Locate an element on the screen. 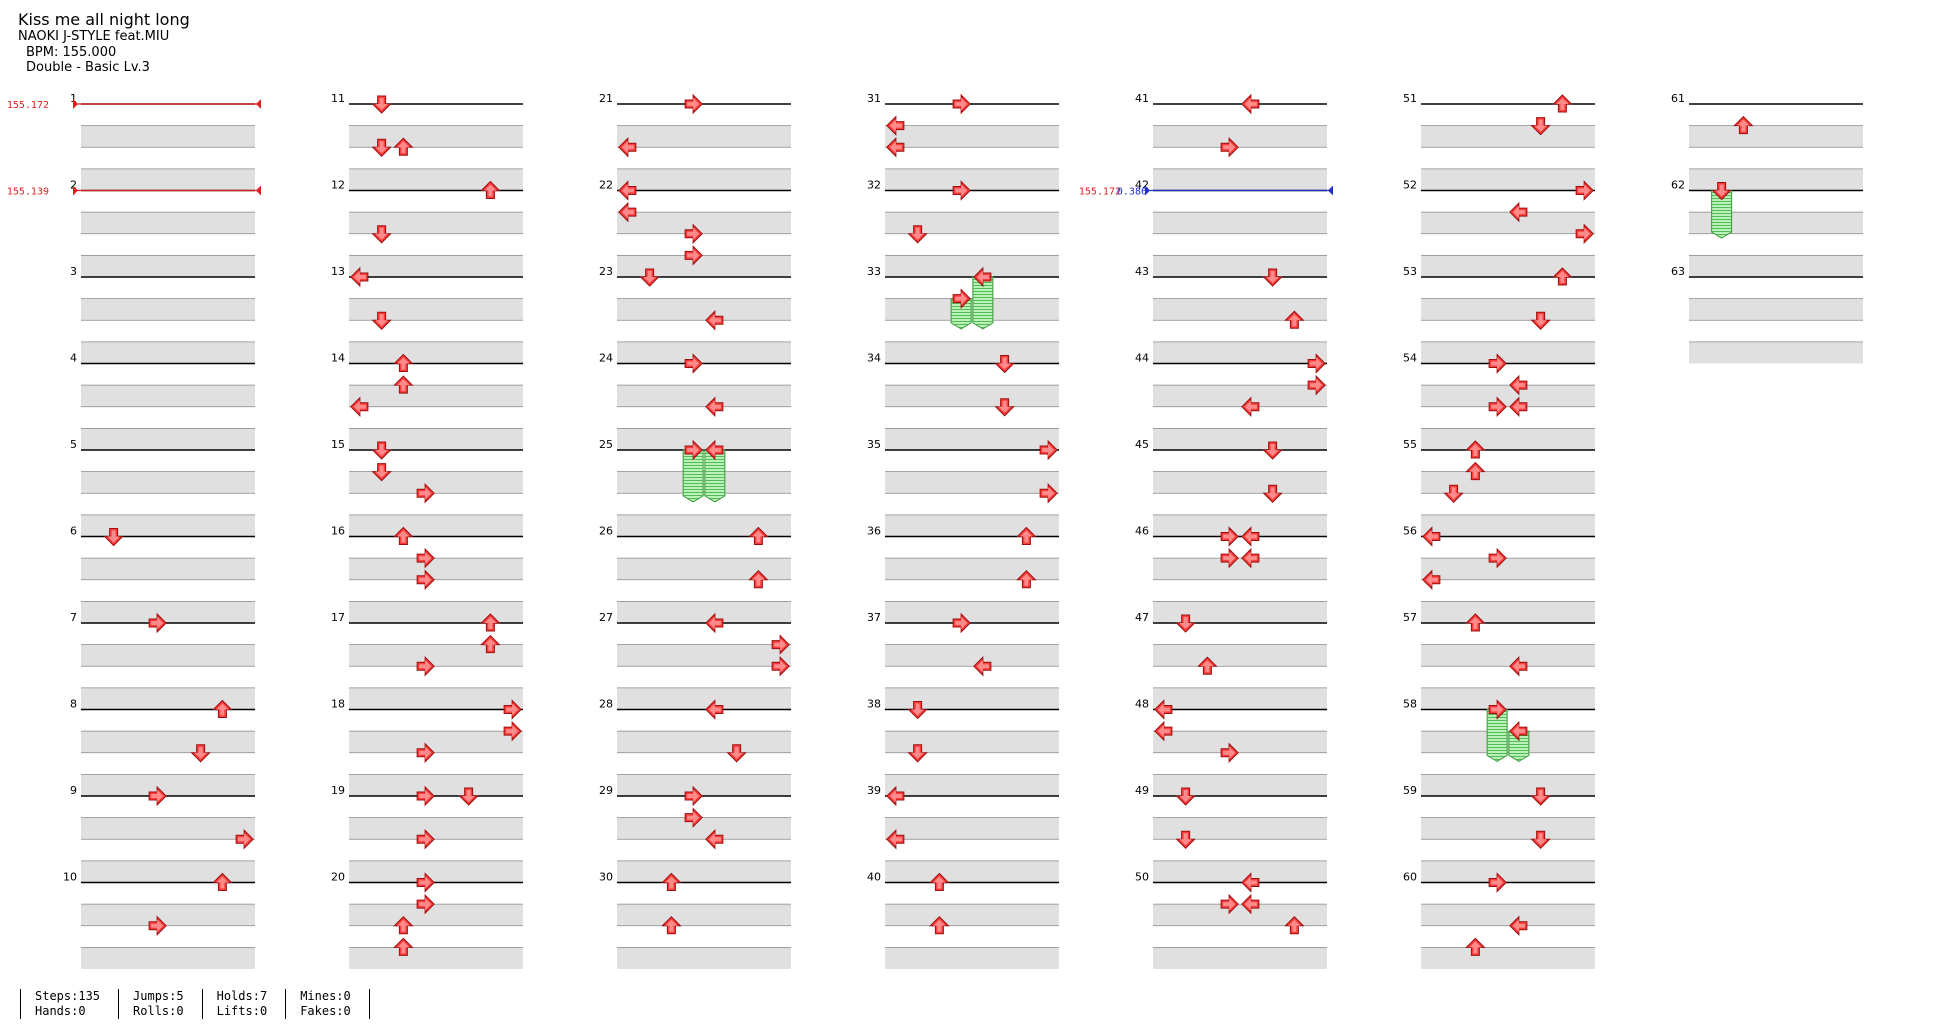 This screenshot has width=1933, height=1024. measure-63: 63 is located at coordinates (1767, 314).